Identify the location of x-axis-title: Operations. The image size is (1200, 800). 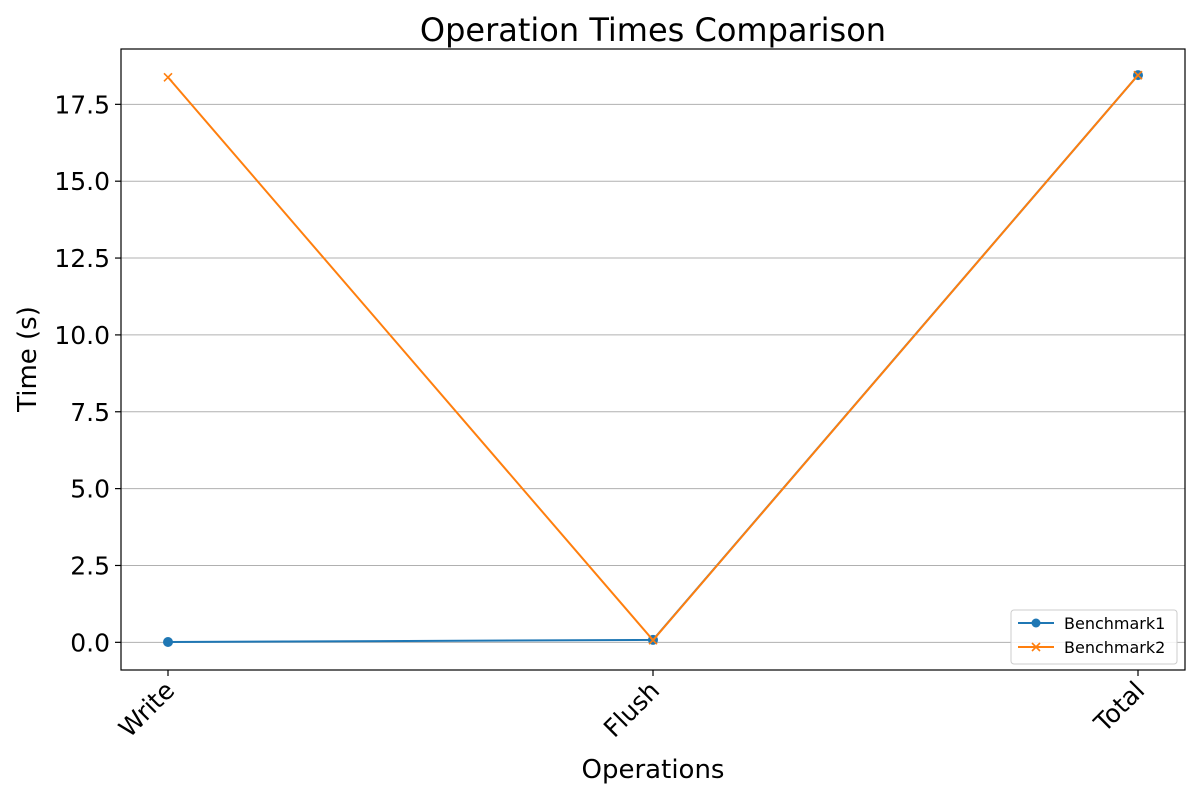
(653, 770).